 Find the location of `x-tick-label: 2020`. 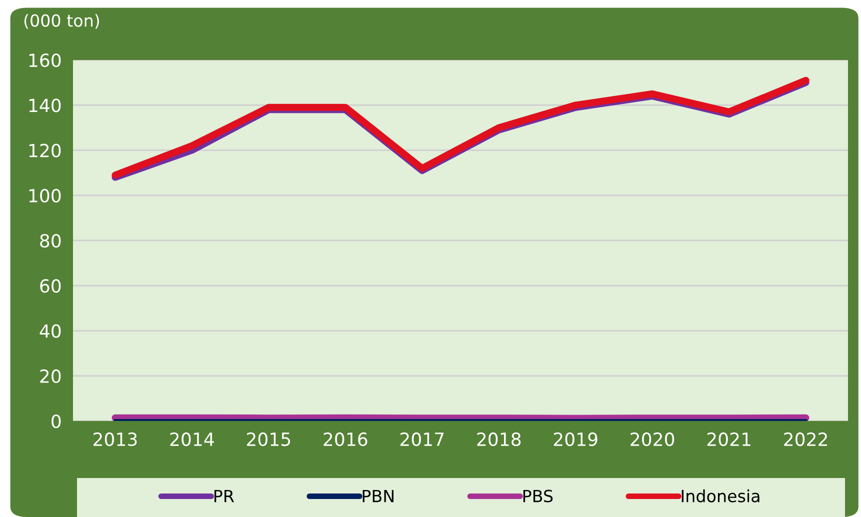

x-tick-label: 2020 is located at coordinates (652, 439).